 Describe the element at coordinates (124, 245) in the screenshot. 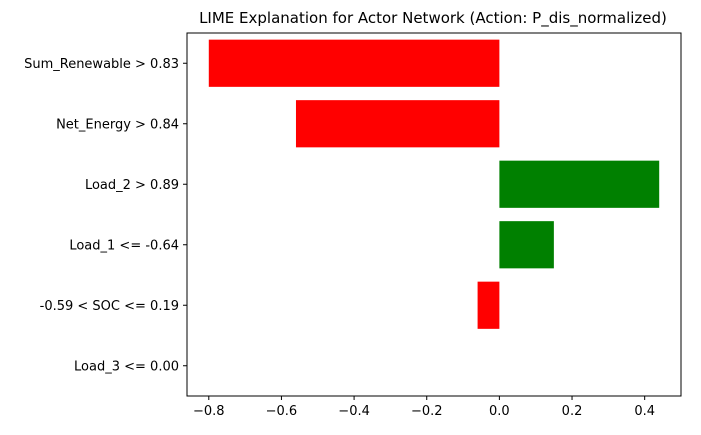

I see `y-tick-label-3: Load_1 <= -0.64` at that location.